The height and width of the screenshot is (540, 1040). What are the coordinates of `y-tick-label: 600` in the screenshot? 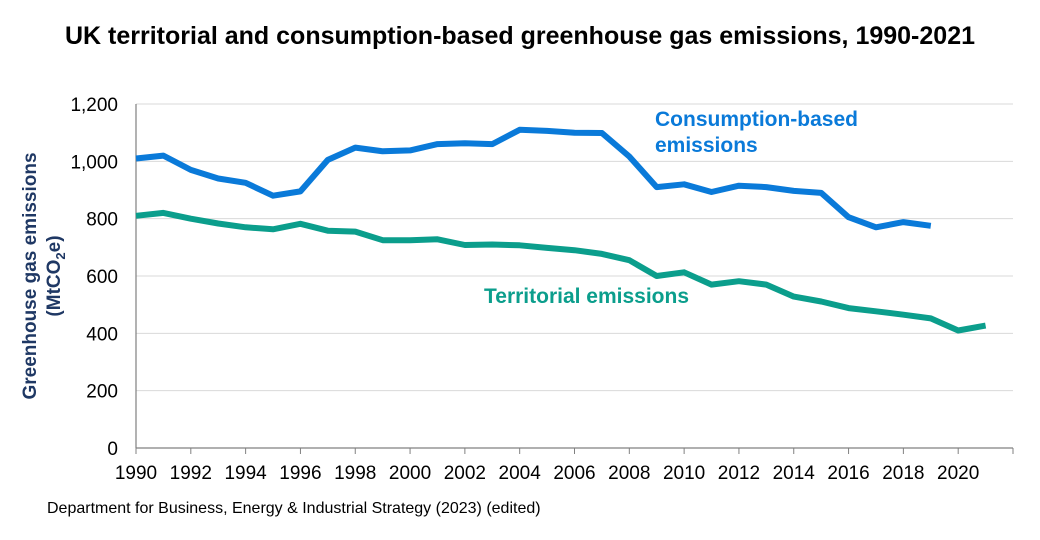 It's located at (102, 277).